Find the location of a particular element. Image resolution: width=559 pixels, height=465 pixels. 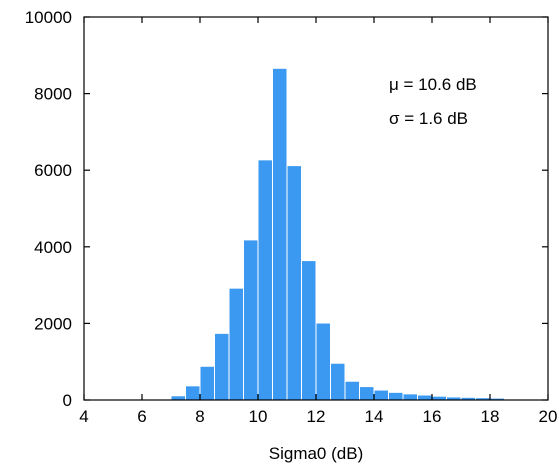

x-tick-label: 20 is located at coordinates (548, 416).